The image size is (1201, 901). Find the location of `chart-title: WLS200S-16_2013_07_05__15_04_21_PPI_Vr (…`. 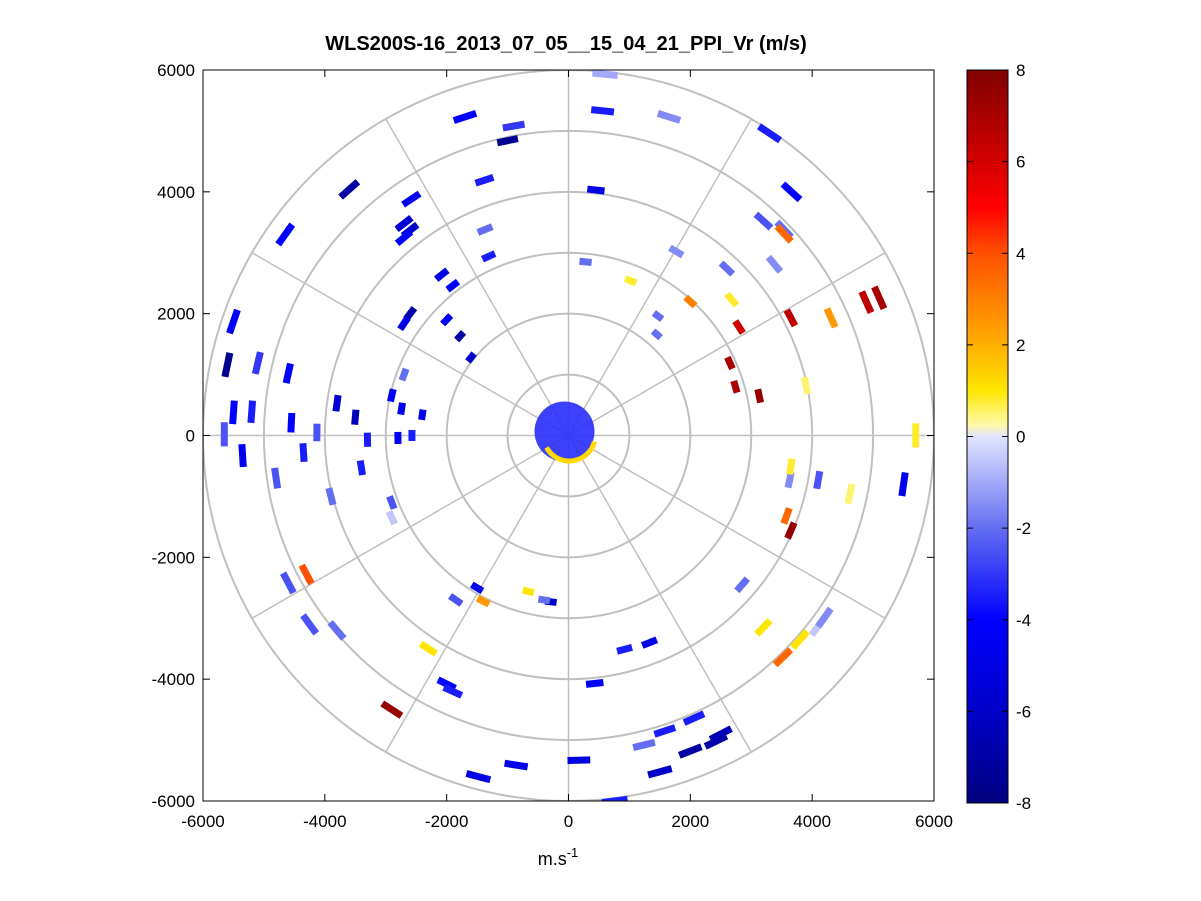

chart-title: WLS200S-16_2013_07_05__15_04_21_PPI_Vr (… is located at coordinates (565, 44).